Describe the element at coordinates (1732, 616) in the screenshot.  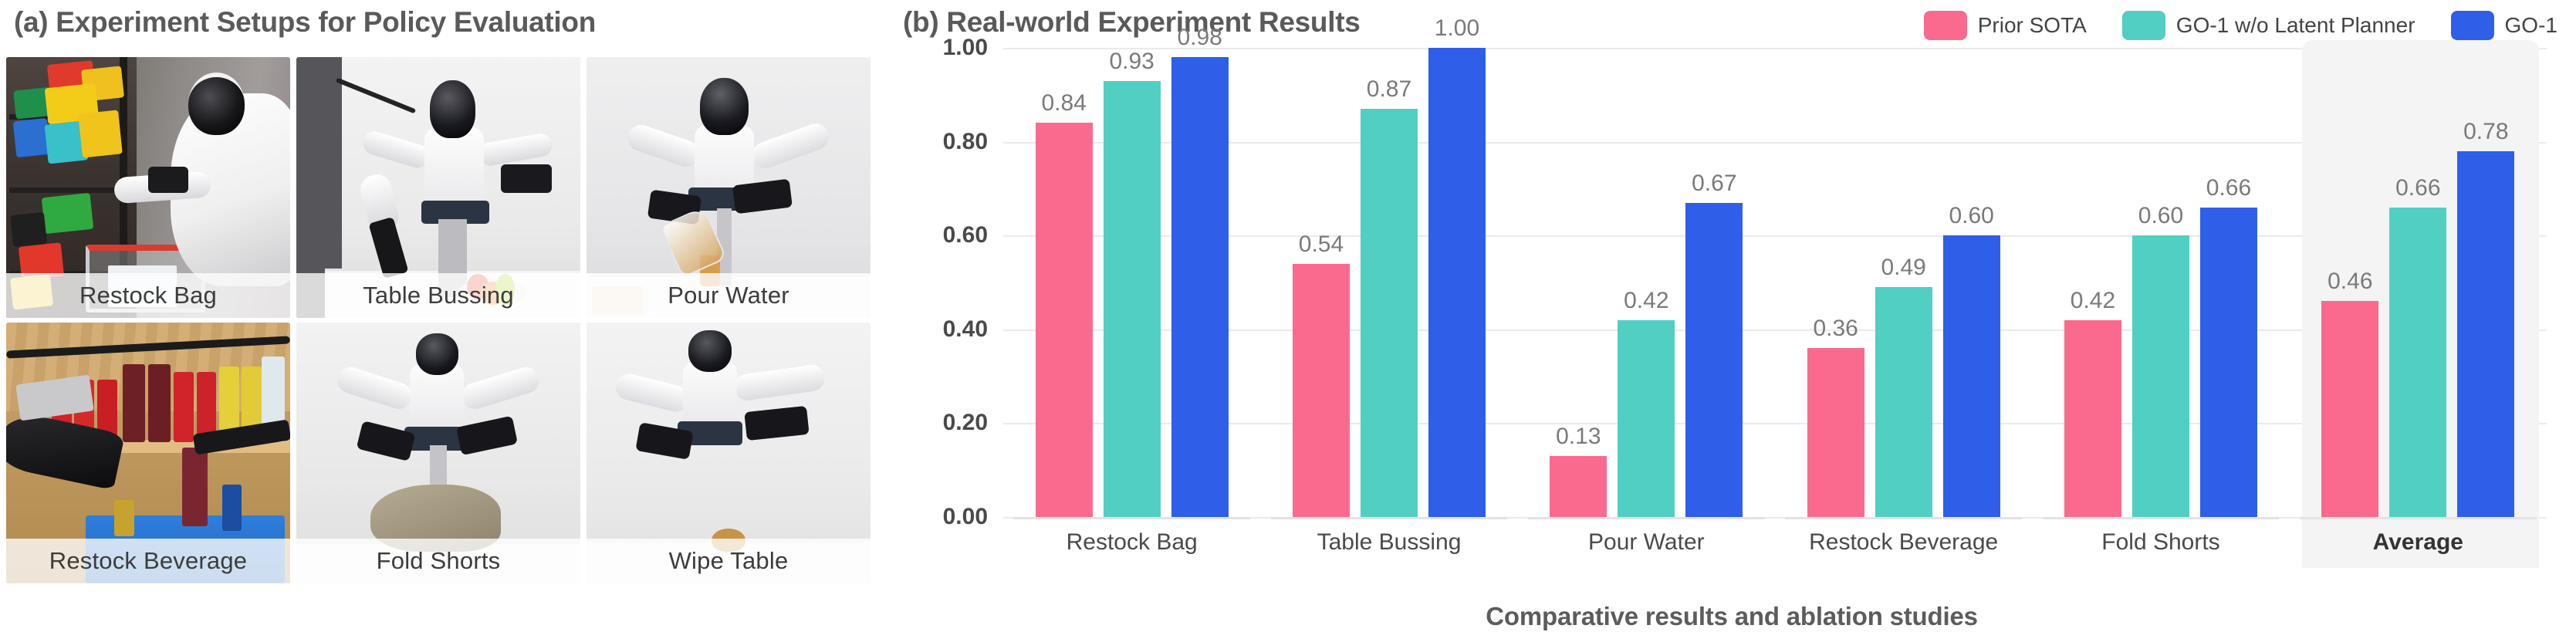
I see `figure-caption: Comparative results and ablation studies` at that location.